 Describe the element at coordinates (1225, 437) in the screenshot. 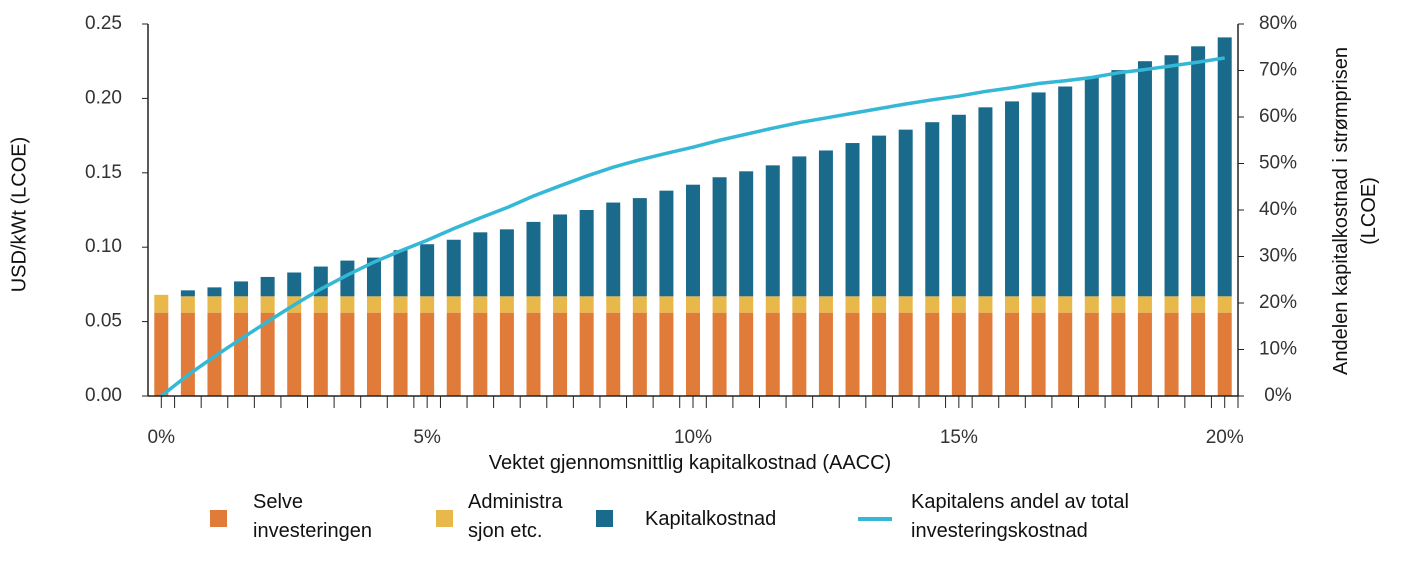

I see `x-tick-label: 20%` at that location.